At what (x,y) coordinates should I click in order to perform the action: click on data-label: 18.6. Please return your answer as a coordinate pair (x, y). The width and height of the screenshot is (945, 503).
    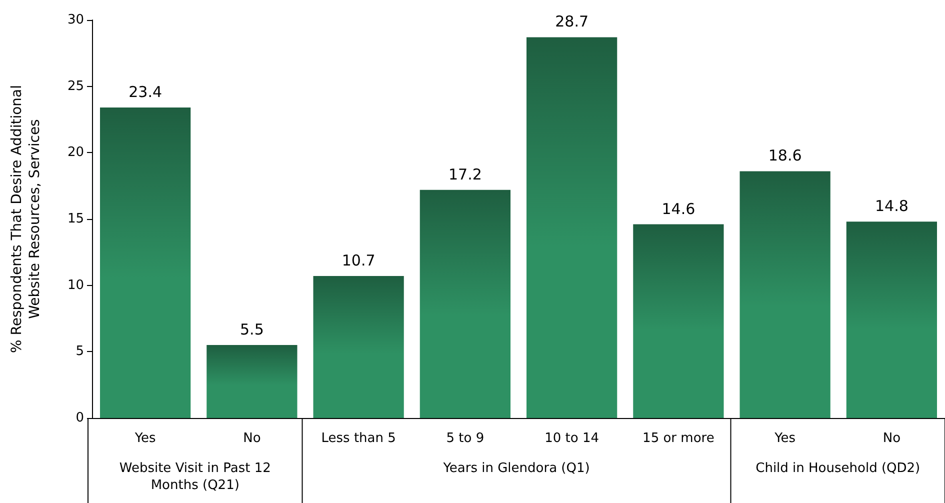
    Looking at the image, I should click on (785, 155).